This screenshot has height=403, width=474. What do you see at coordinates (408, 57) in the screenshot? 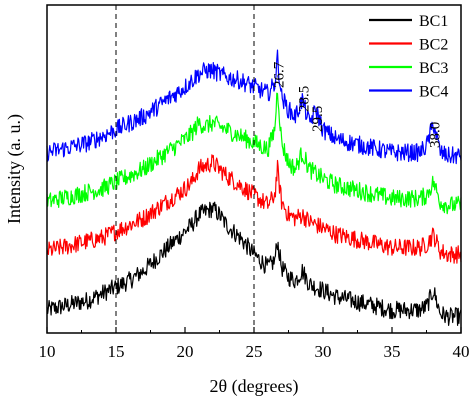
I see `legend: BC1 BC2 BC3 BC4` at bounding box center [408, 57].